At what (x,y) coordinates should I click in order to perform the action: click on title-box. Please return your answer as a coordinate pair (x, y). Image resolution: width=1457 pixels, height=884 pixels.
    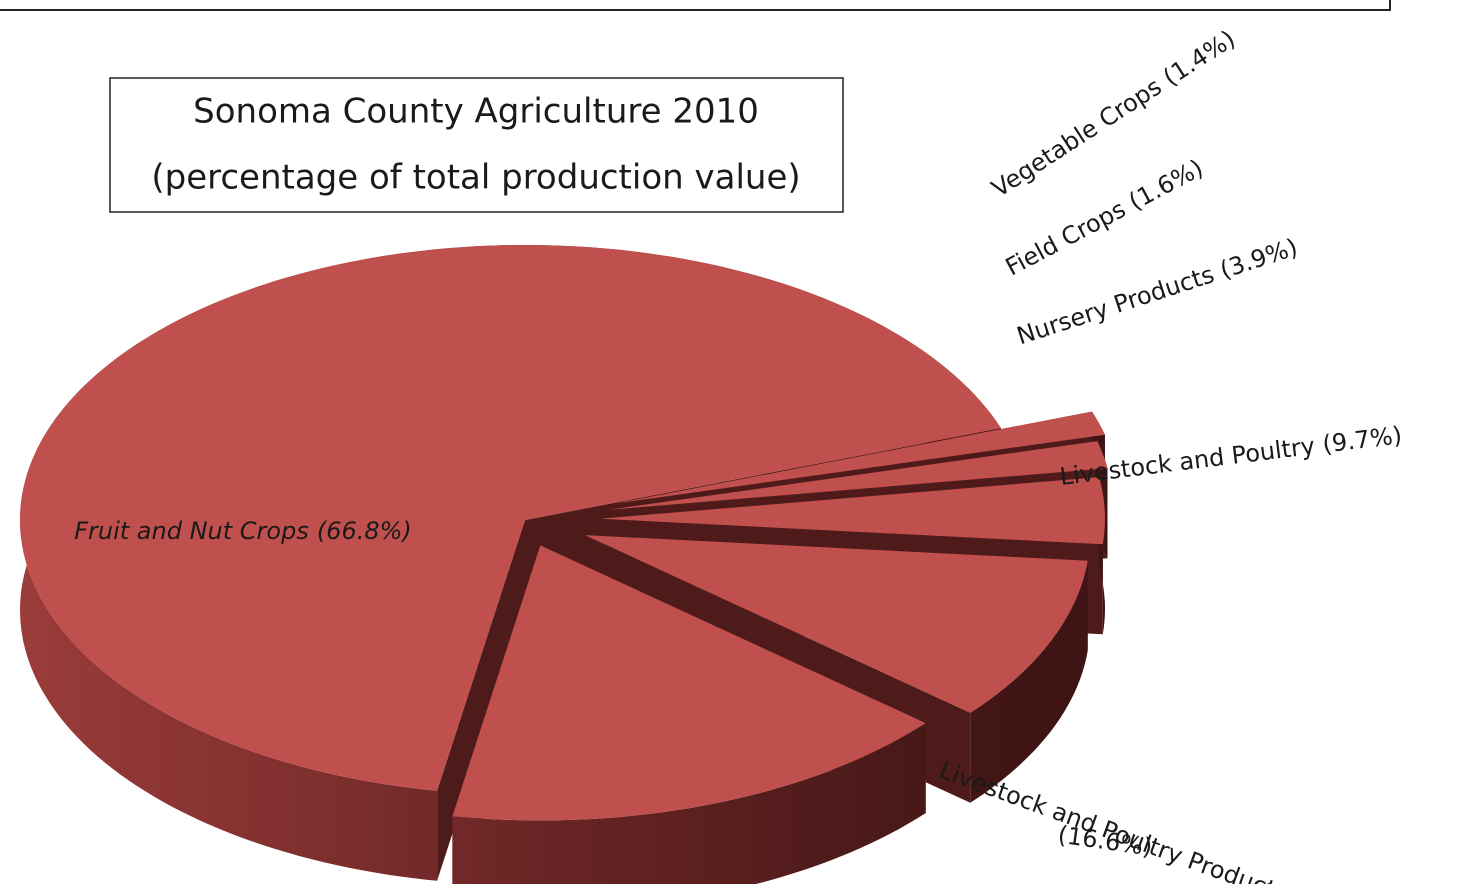
    Looking at the image, I should click on (476, 145).